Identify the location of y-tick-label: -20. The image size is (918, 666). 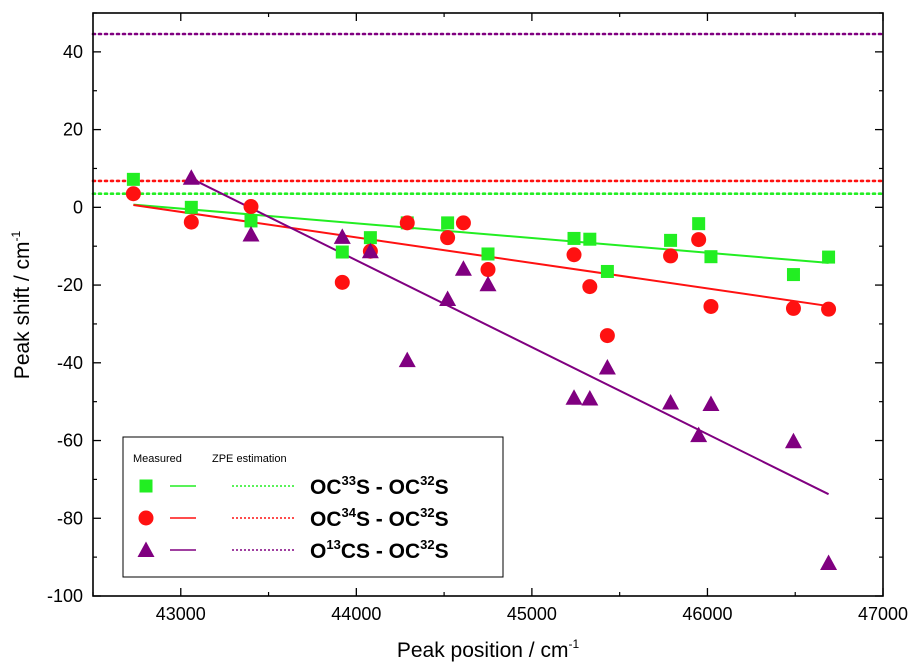
(70, 285).